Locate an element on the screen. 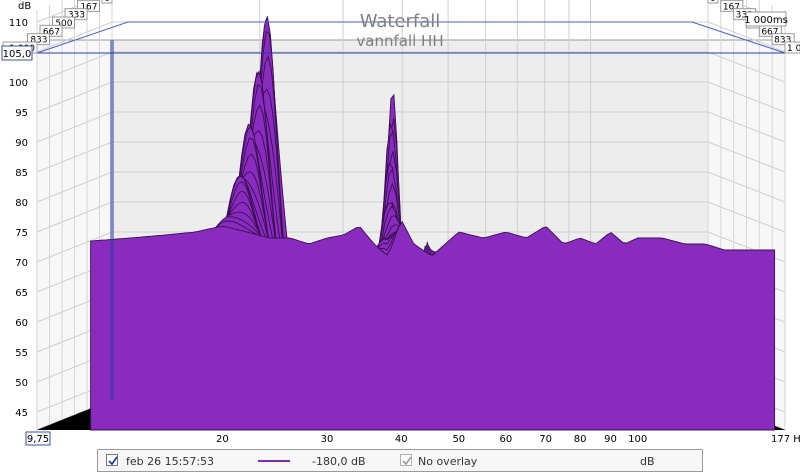 Image resolution: width=800 pixels, height=474 pixels. time-label: 500 is located at coordinates (63, 24).